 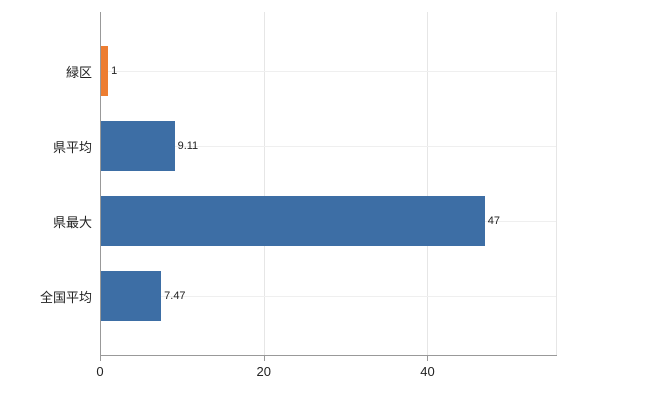 I want to click on value-label: 47, so click(x=494, y=221).